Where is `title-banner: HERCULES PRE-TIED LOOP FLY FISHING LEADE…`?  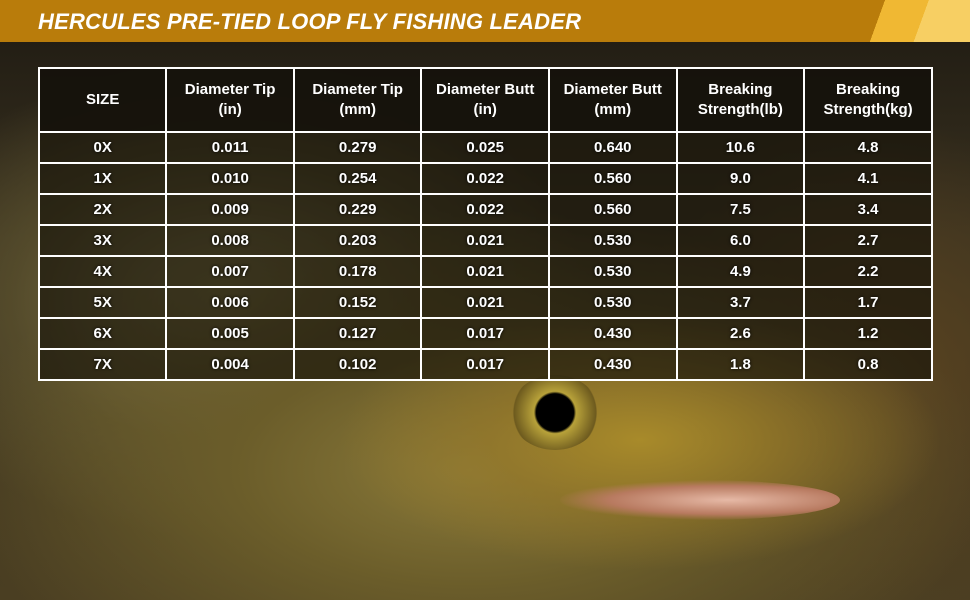 title-banner: HERCULES PRE-TIED LOOP FLY FISHING LEADE… is located at coordinates (485, 21).